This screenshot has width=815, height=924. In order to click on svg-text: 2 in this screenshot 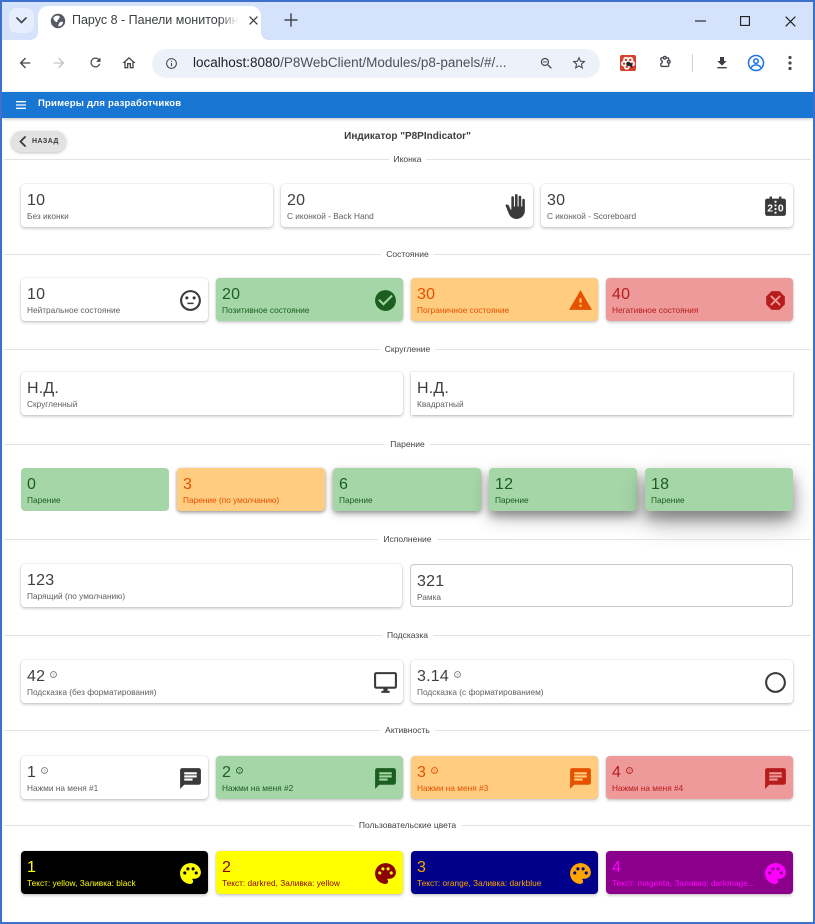, I will do `click(770, 208)`.